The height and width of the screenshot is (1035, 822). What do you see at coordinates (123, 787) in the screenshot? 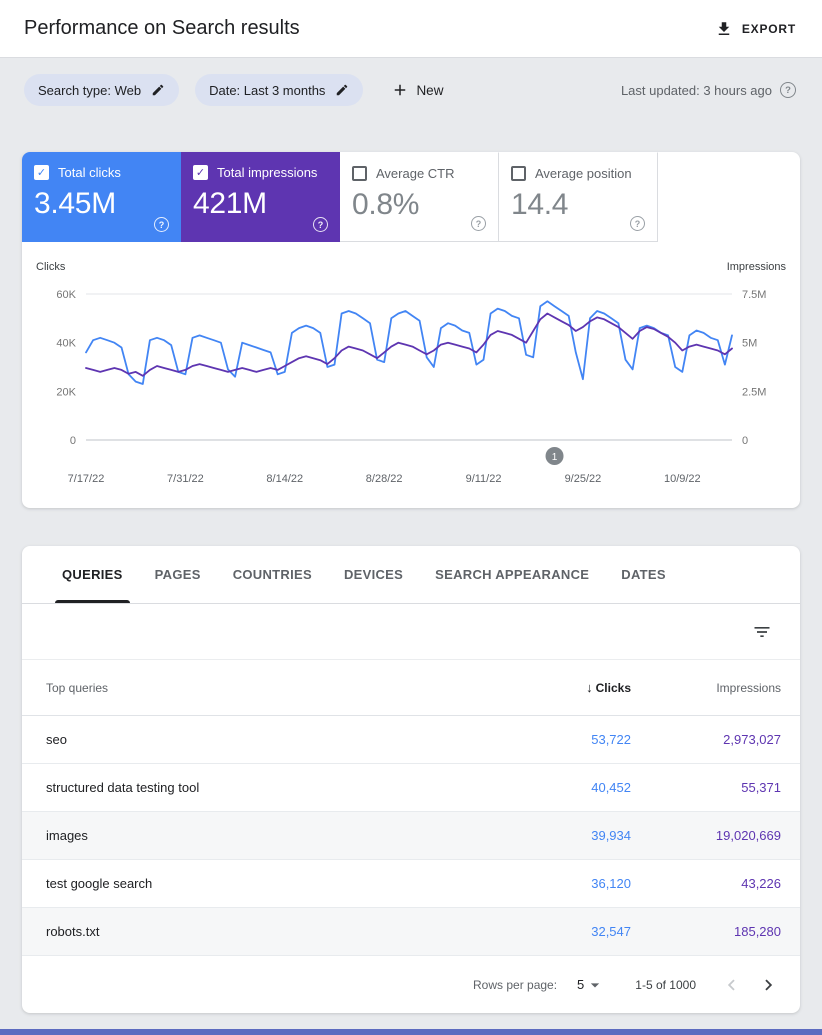
I see `query-cell: structured data testing tool` at bounding box center [123, 787].